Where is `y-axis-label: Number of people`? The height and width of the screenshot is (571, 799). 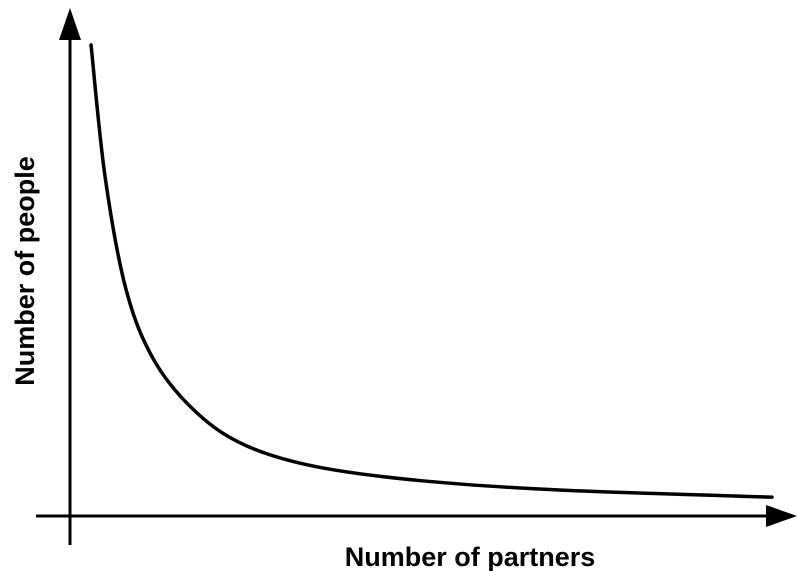
y-axis-label: Number of people is located at coordinates (25, 271).